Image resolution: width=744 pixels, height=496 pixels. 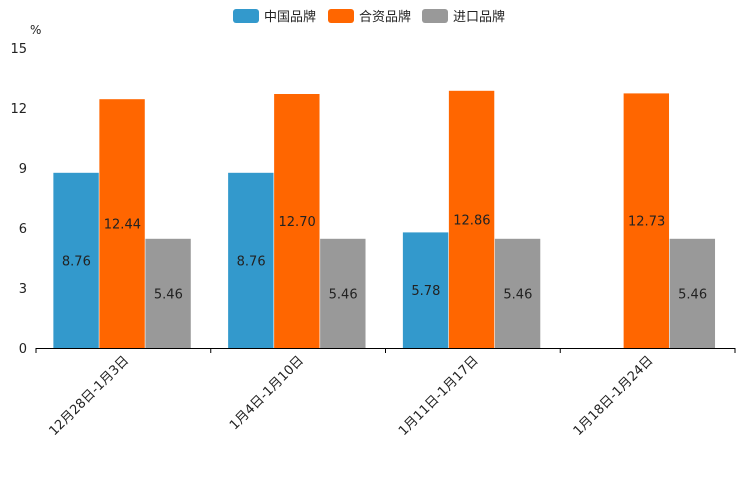 What do you see at coordinates (385, 17) in the screenshot?
I see `legend-label-2: 合资品牌` at bounding box center [385, 17].